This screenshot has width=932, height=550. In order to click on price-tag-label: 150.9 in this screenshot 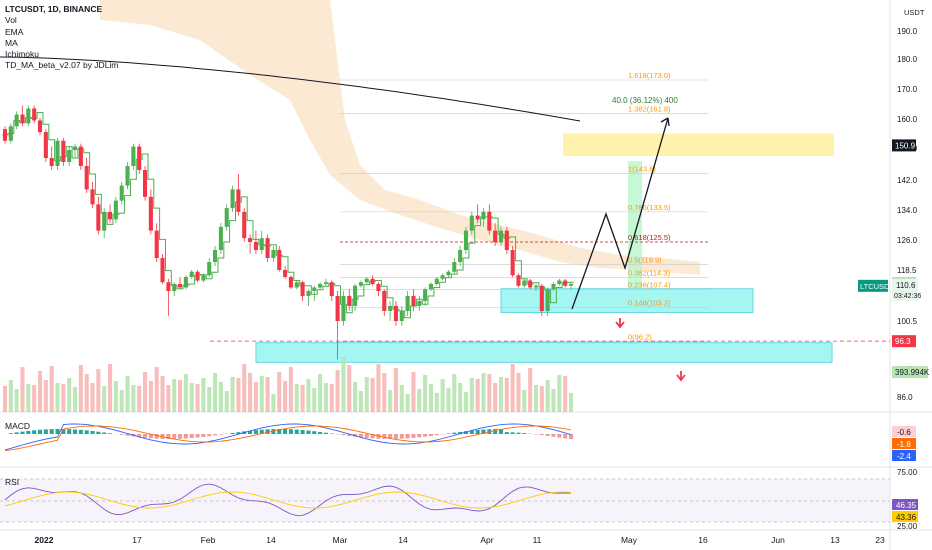, I will do `click(905, 145)`.